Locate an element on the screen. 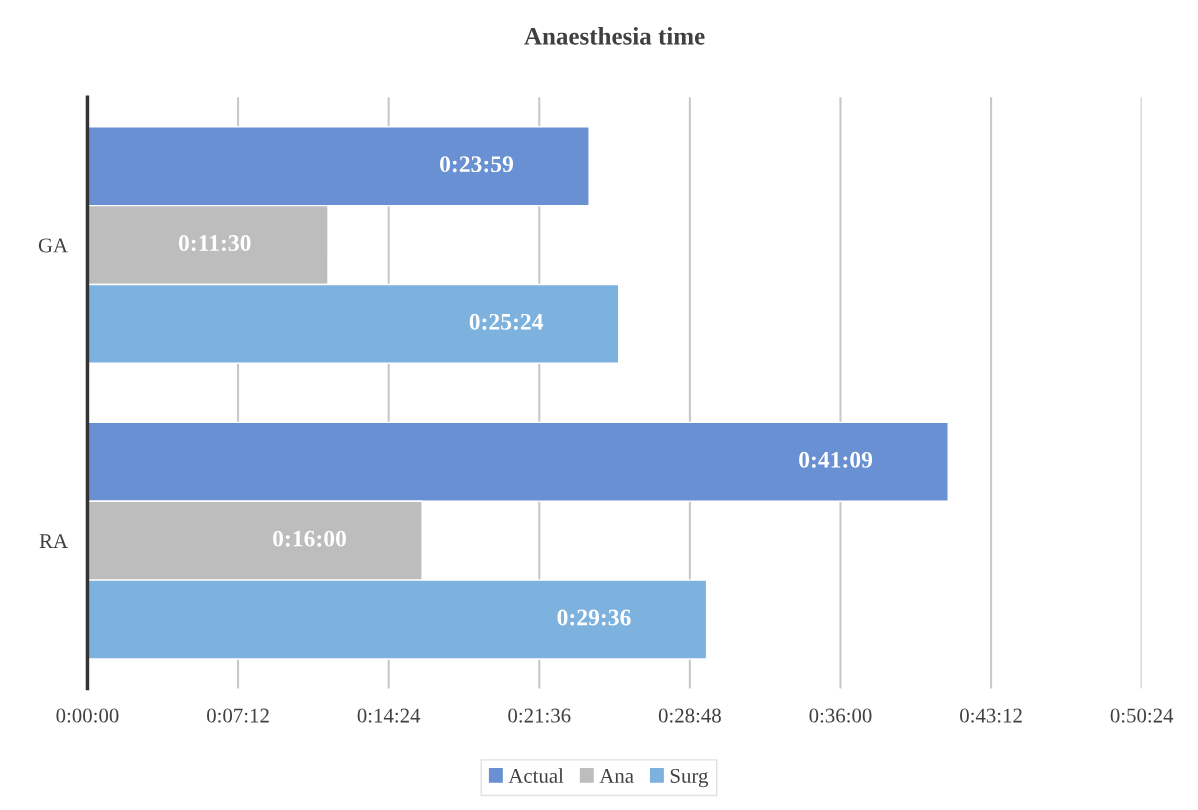 Image resolution: width=1198 pixels, height=810 pixels. data-label: 0:23:59 is located at coordinates (477, 164).